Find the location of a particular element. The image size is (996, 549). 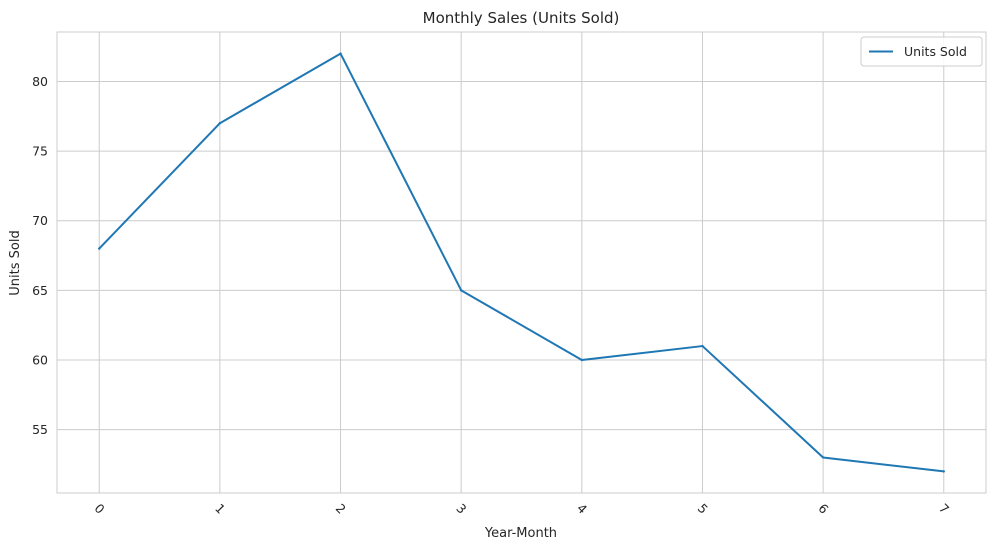

x-axis-label: Year-Month is located at coordinates (520, 533).